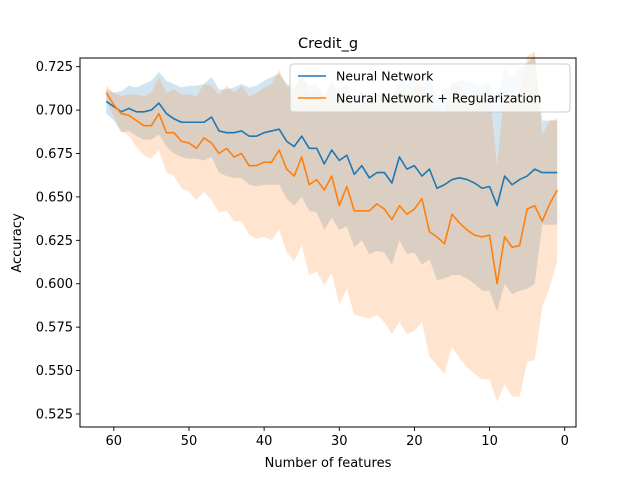 This screenshot has width=640, height=480. What do you see at coordinates (339, 441) in the screenshot?
I see `x-tick-label: 30` at bounding box center [339, 441].